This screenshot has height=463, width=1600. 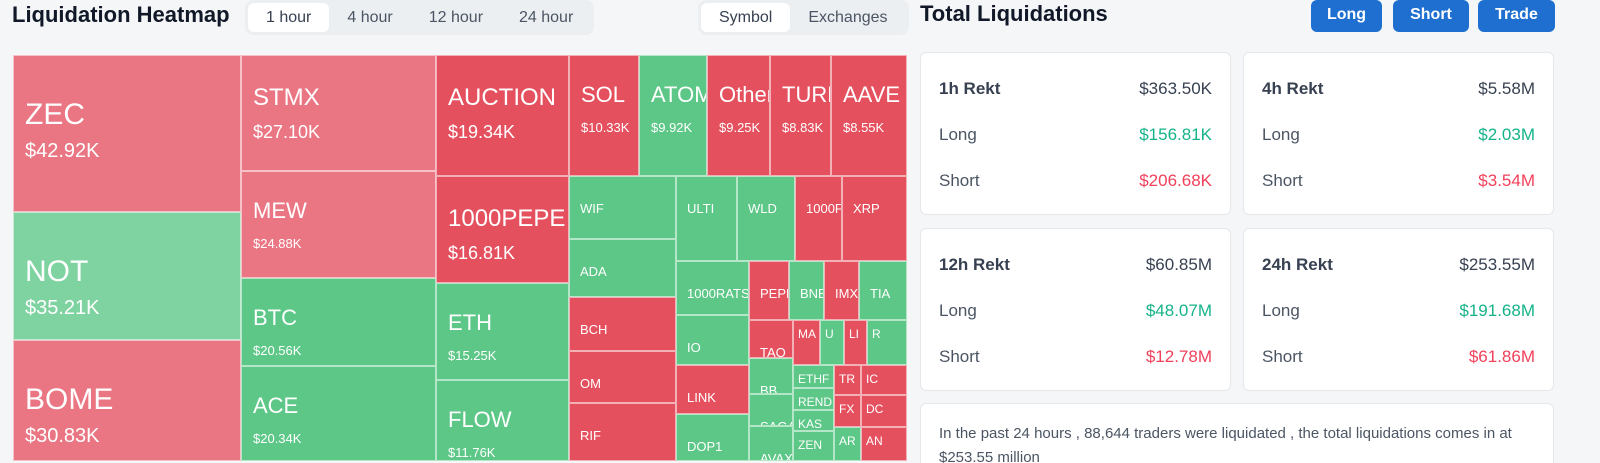 I want to click on heatmap-tile-auction: AUCTION $19.34K, so click(x=502, y=115).